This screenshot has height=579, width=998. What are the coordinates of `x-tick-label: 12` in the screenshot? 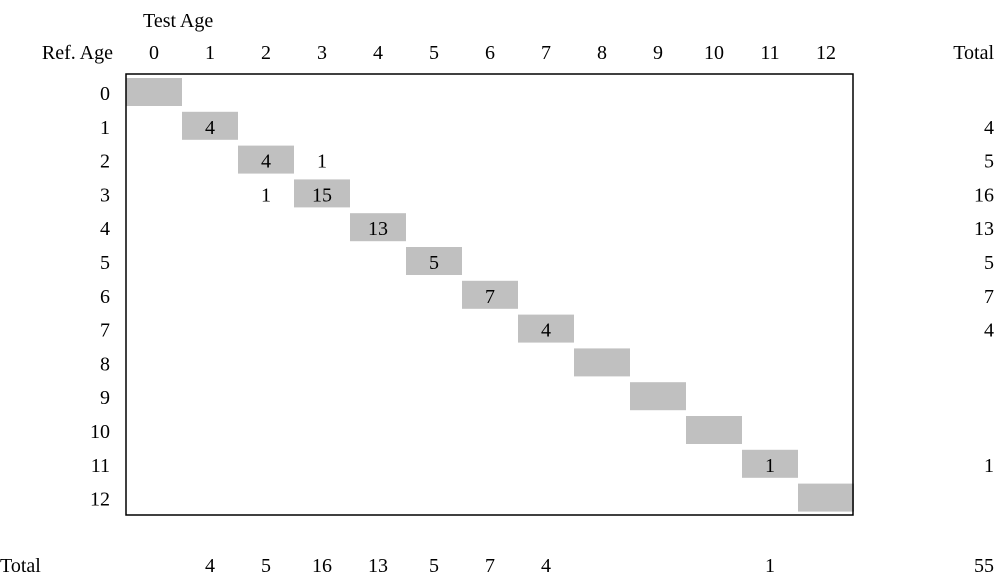 It's located at (826, 53).